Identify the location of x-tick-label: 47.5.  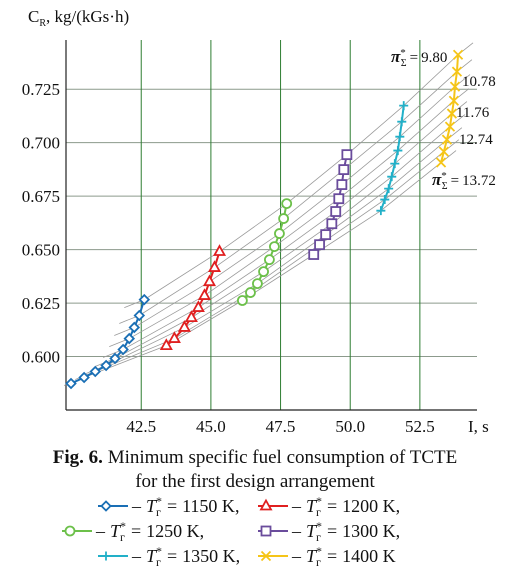
(281, 426).